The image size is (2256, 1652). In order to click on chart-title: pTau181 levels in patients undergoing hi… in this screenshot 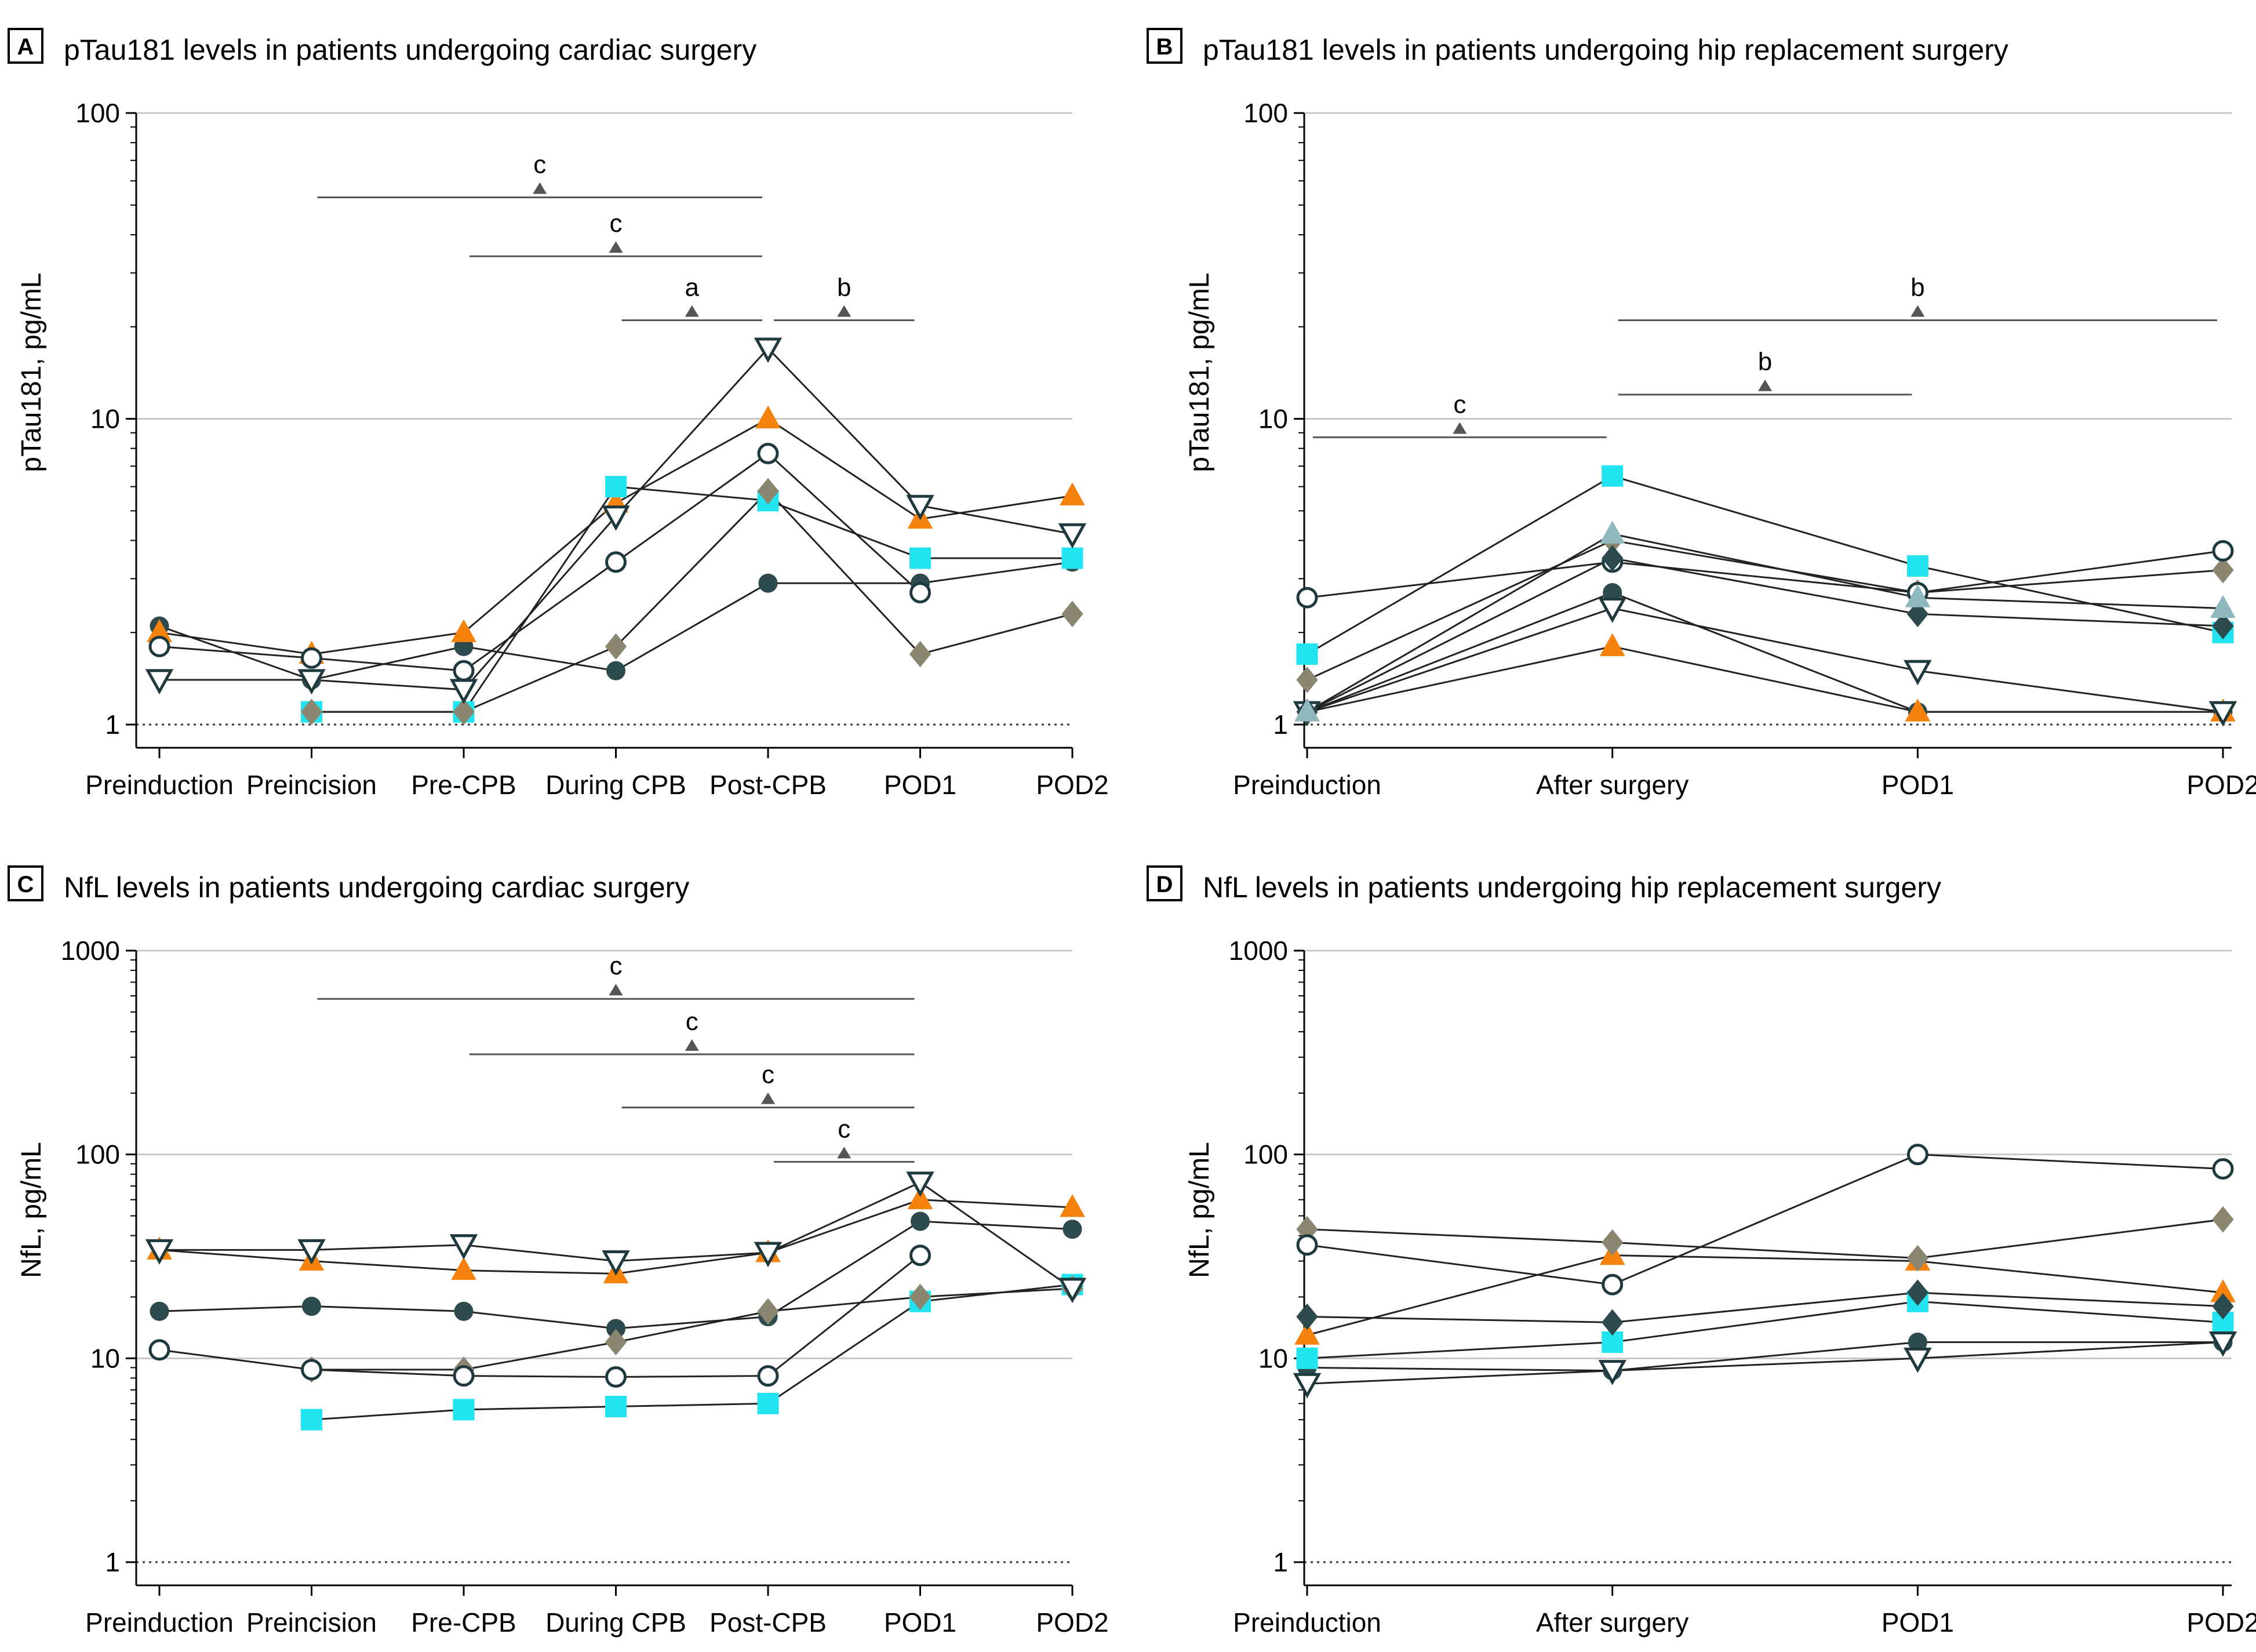, I will do `click(1605, 50)`.